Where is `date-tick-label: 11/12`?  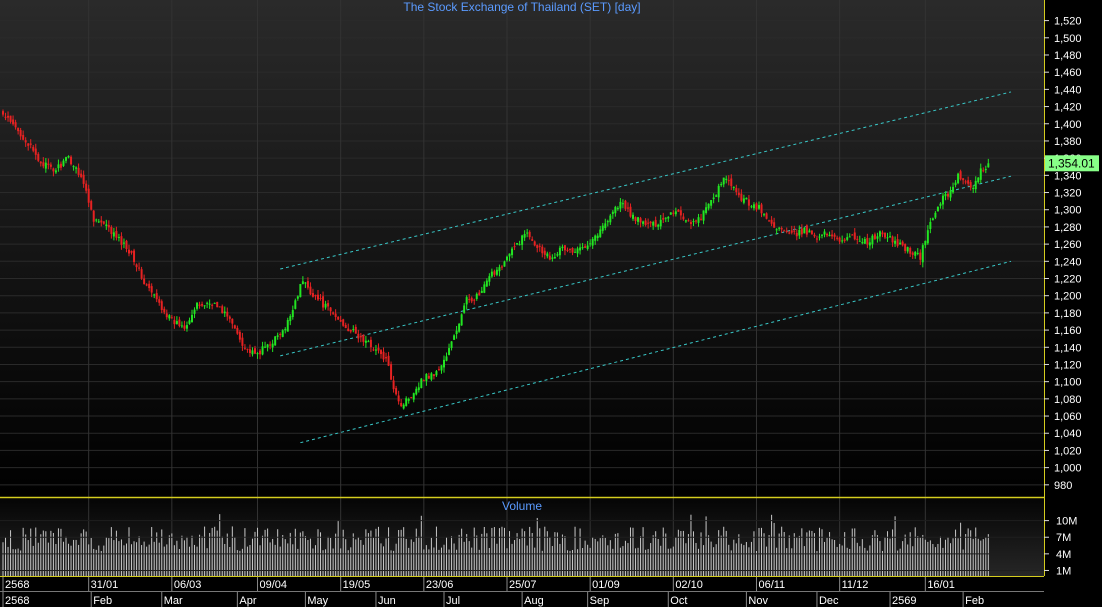 date-tick-label: 11/12 is located at coordinates (855, 585).